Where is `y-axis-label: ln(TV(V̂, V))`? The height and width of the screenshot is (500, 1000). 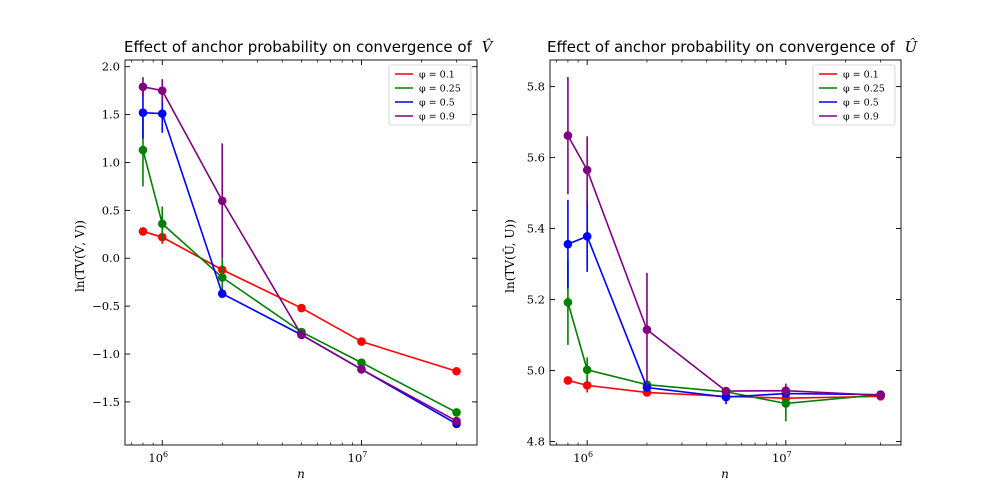
y-axis-label: ln(TV(V̂, V)) is located at coordinates (79, 256).